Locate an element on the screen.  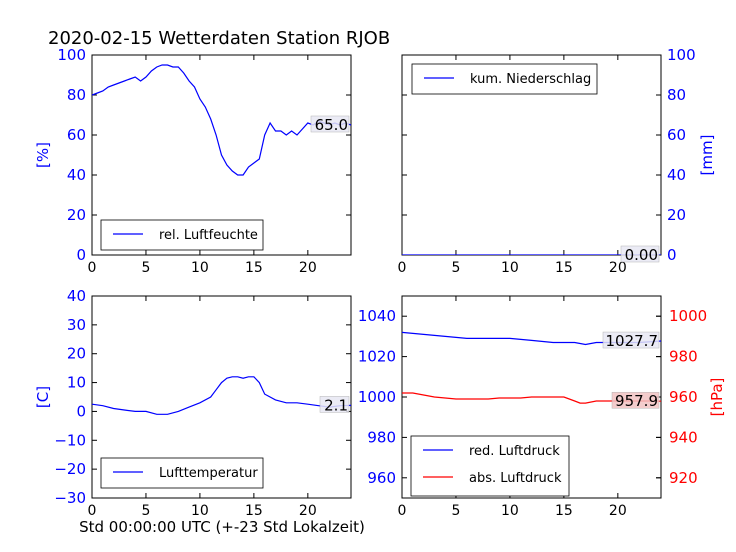
y-axis-label: [hPa] is located at coordinates (717, 397).